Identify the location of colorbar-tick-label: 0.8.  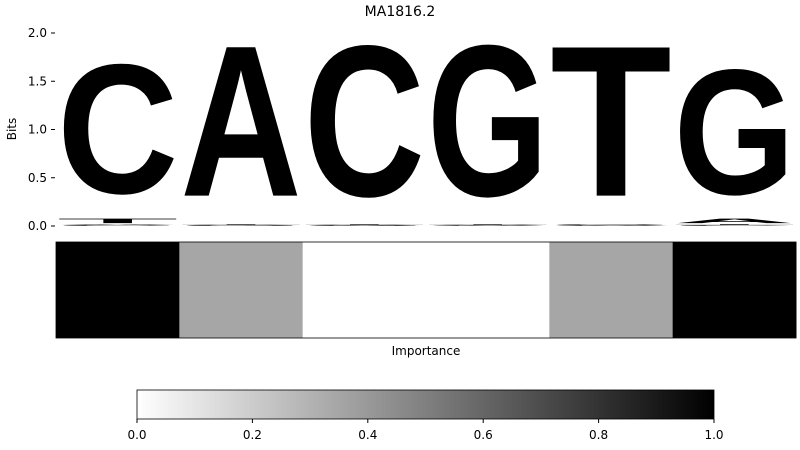
(598, 435).